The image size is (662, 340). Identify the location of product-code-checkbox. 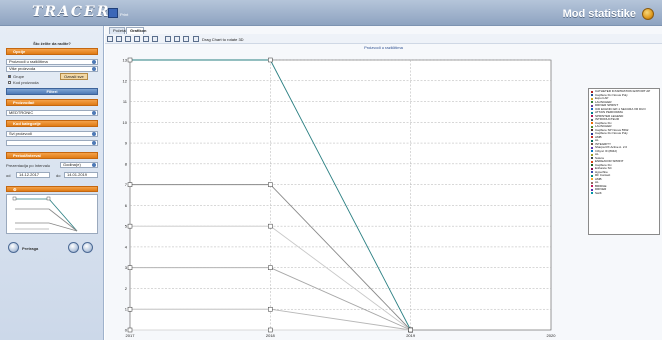
(9, 83).